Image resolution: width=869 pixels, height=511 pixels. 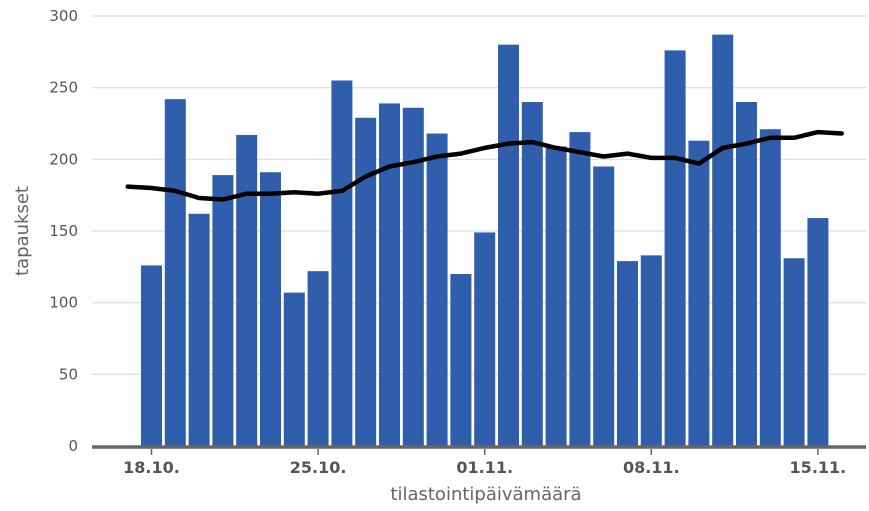 I want to click on y-axis-label: tapaukset, so click(x=22, y=231).